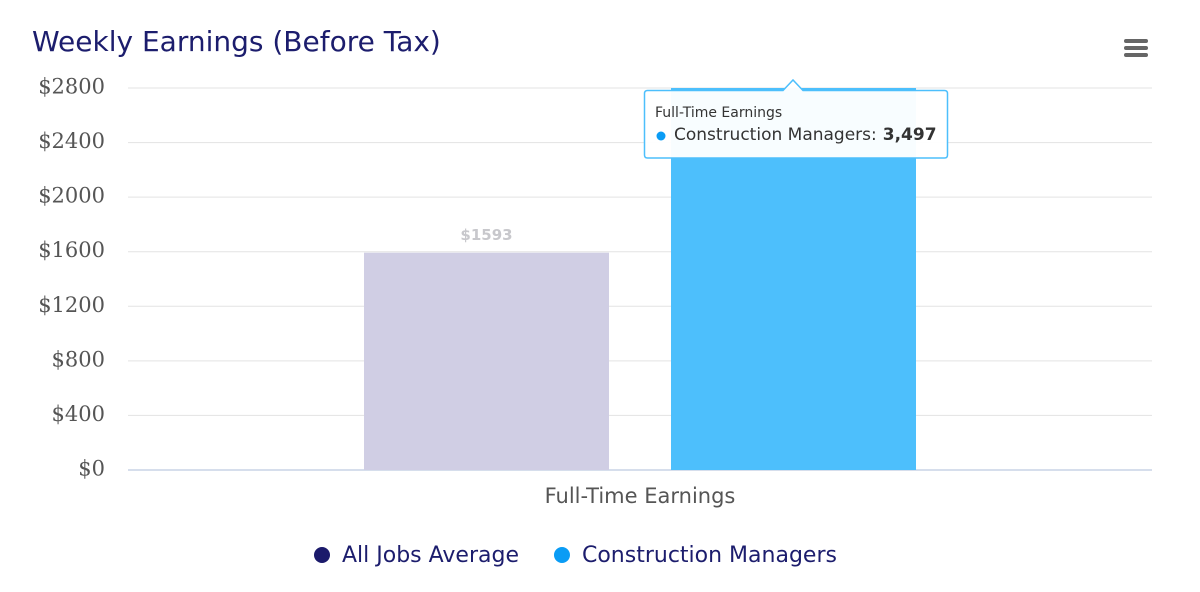 This screenshot has height=592, width=1200. Describe the element at coordinates (430, 555) in the screenshot. I see `legend-label: All Jobs Average` at that location.